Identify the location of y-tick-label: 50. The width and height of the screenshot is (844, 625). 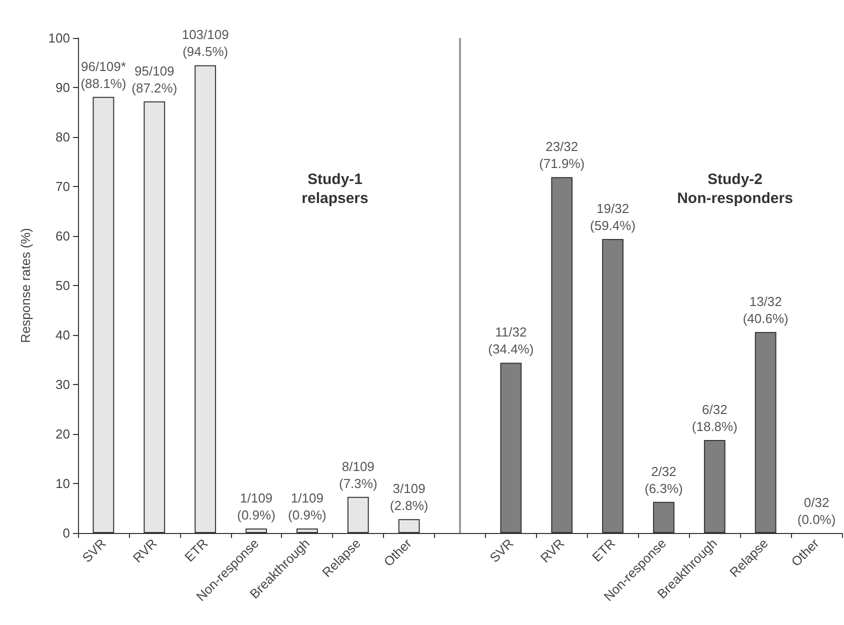
(63, 285).